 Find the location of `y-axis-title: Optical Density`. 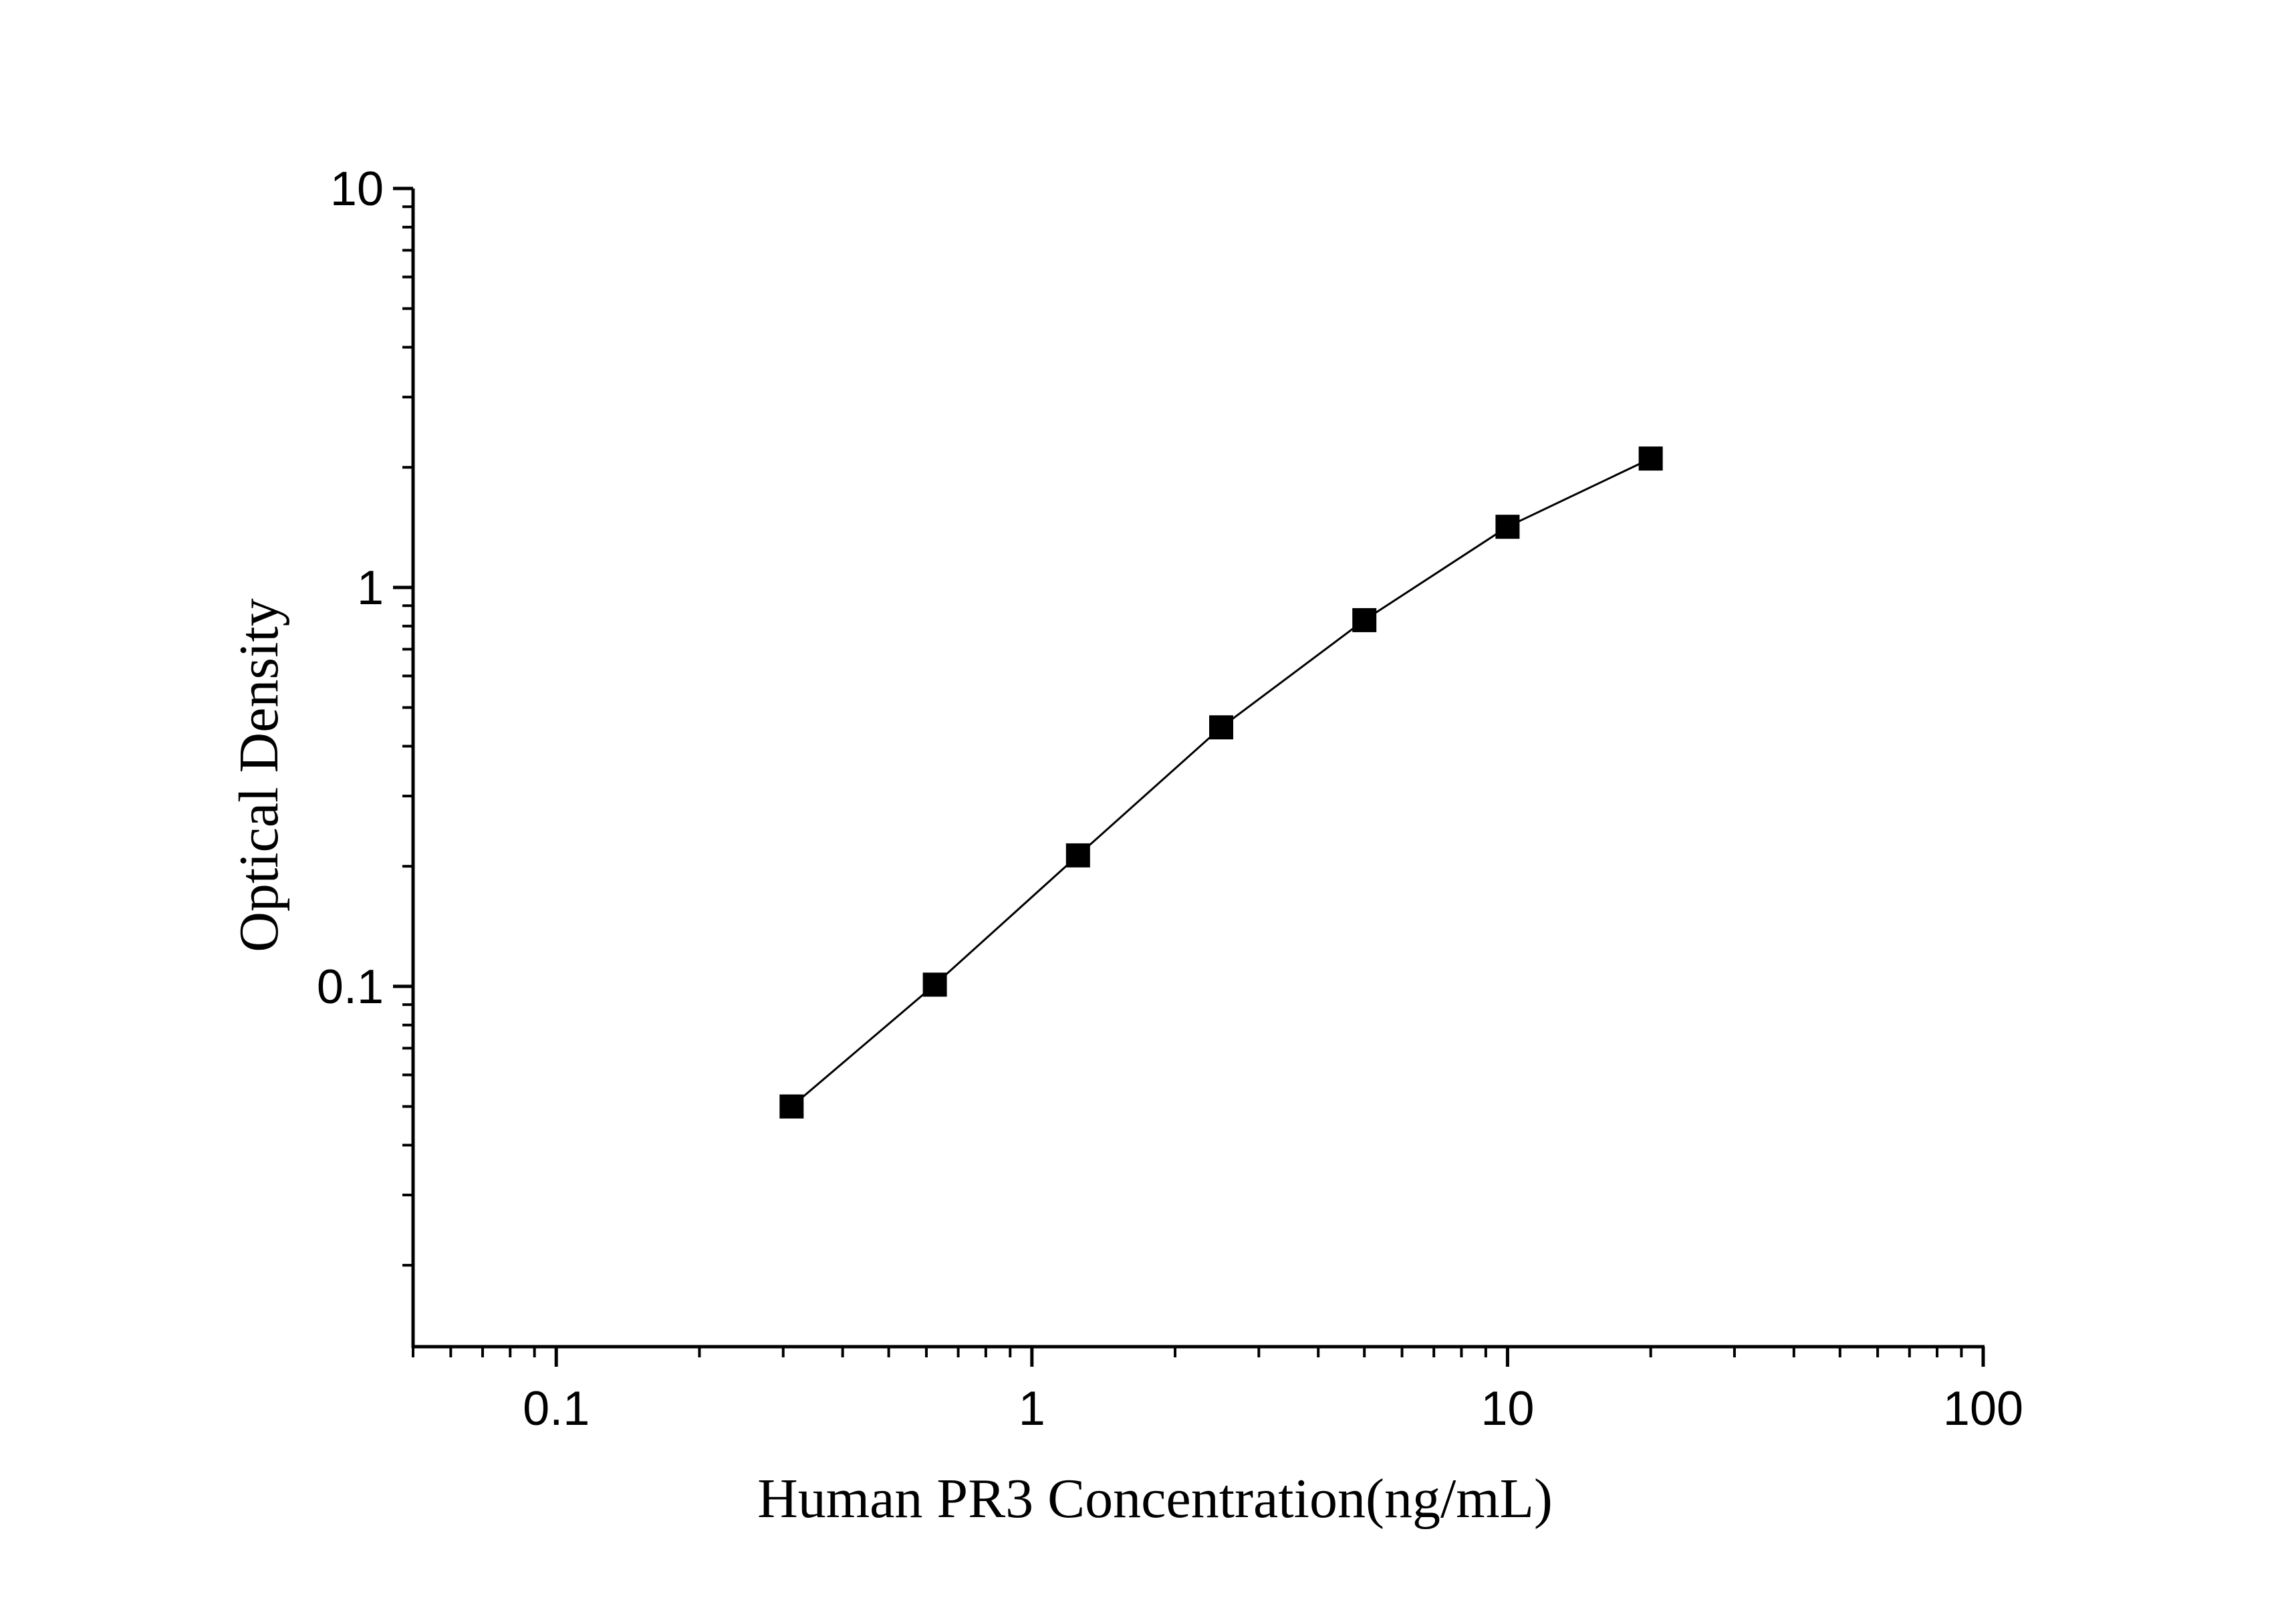

y-axis-title: Optical Density is located at coordinates (259, 775).